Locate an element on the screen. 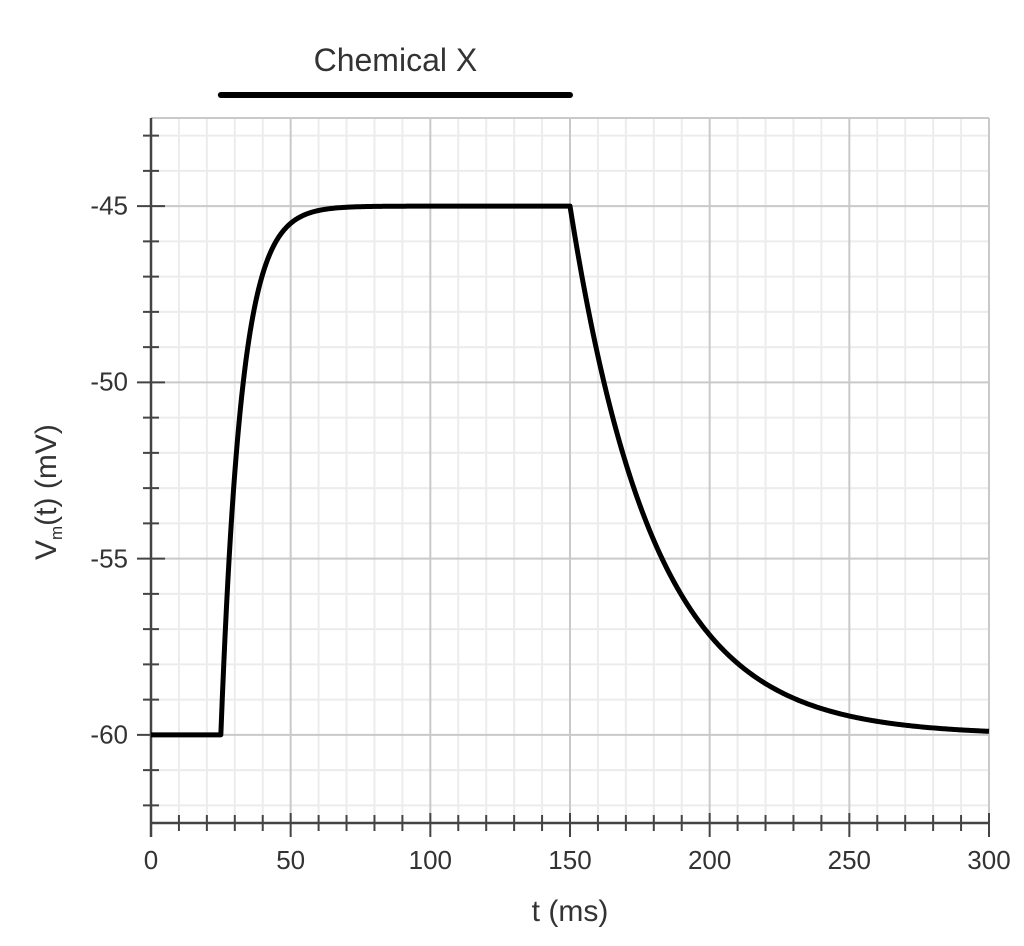 The width and height of the screenshot is (1024, 946). x-tick-label: 150 is located at coordinates (570, 860).